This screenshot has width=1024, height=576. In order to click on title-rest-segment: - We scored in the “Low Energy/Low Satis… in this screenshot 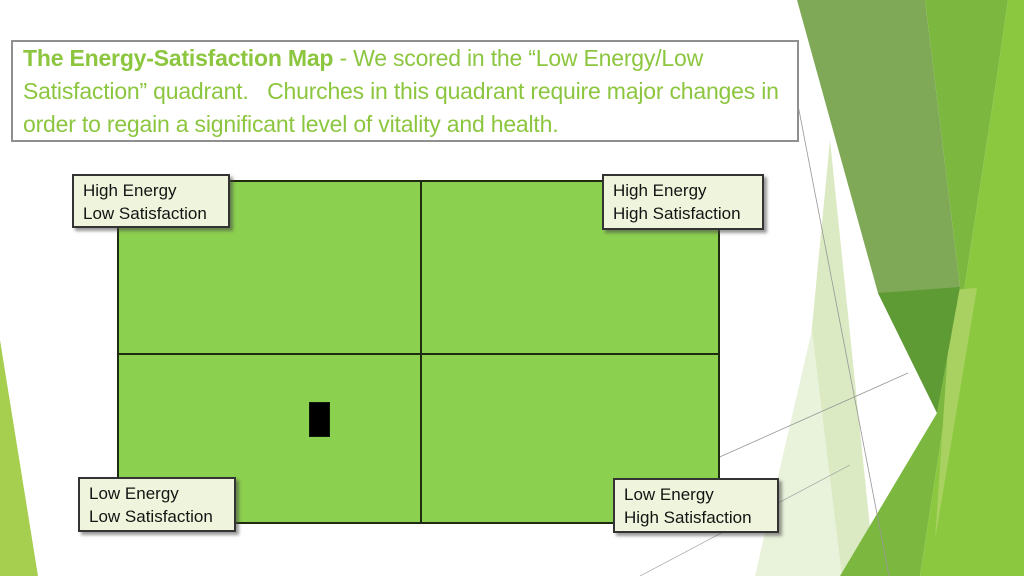, I will do `click(401, 90)`.